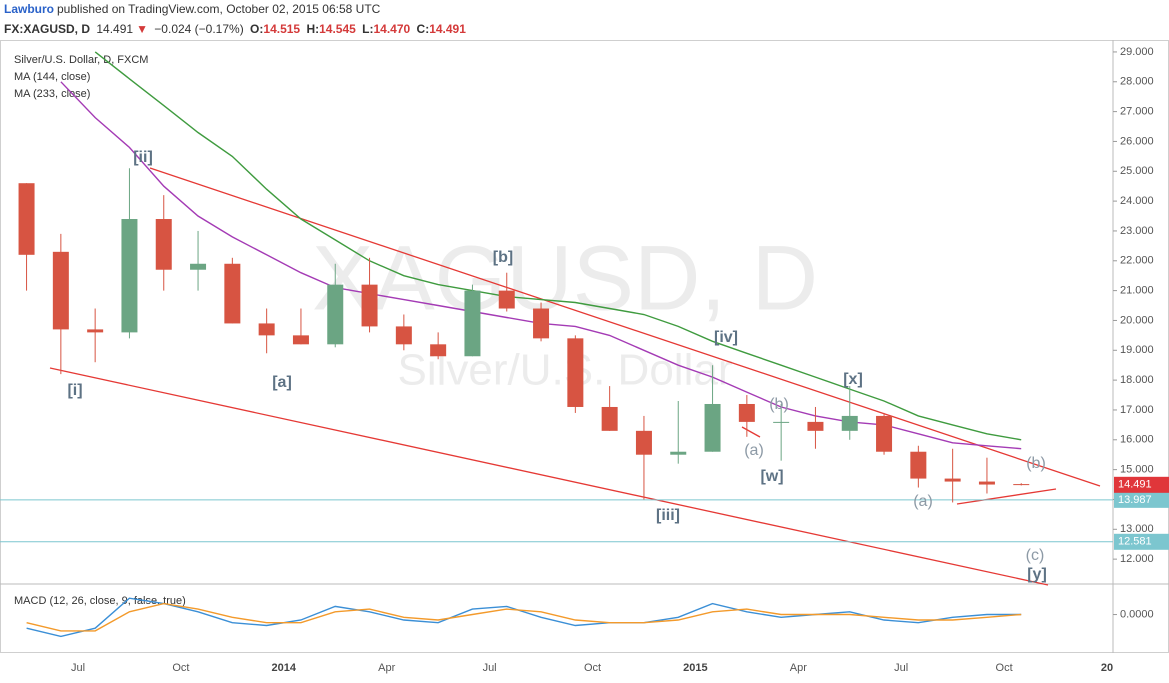 This screenshot has height=683, width=1169. What do you see at coordinates (47, 29) in the screenshot?
I see `symbol: FX:XAGUSD, D` at bounding box center [47, 29].